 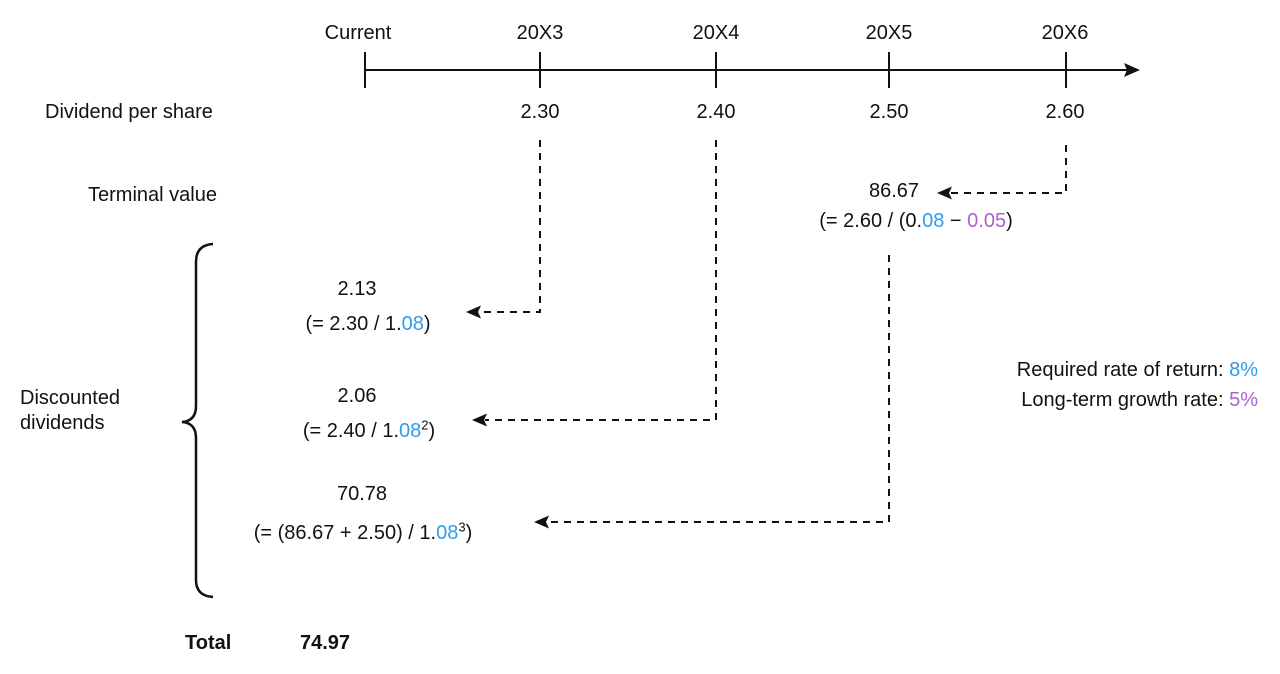 I want to click on arrowhead-terminal-value-icon, so click(x=944, y=193).